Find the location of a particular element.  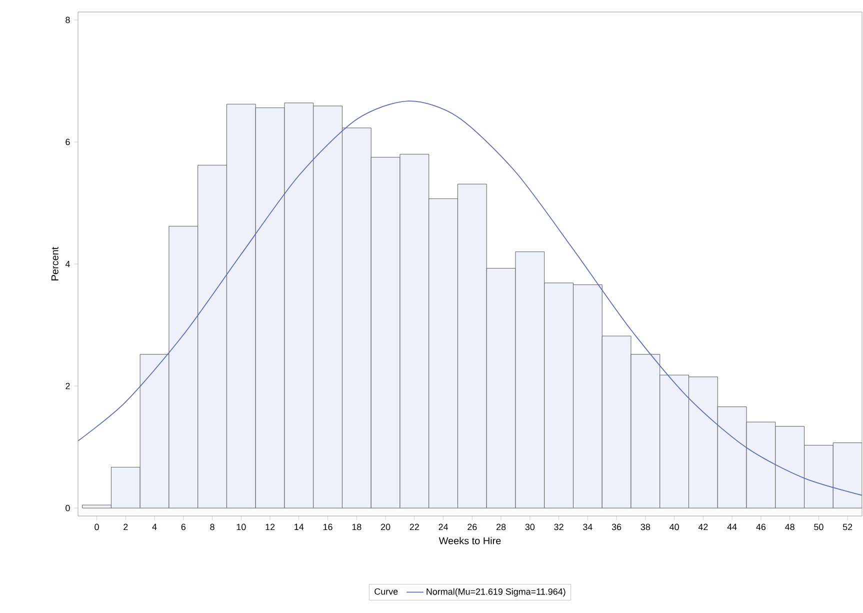

x-tick-label: 8 is located at coordinates (212, 527).